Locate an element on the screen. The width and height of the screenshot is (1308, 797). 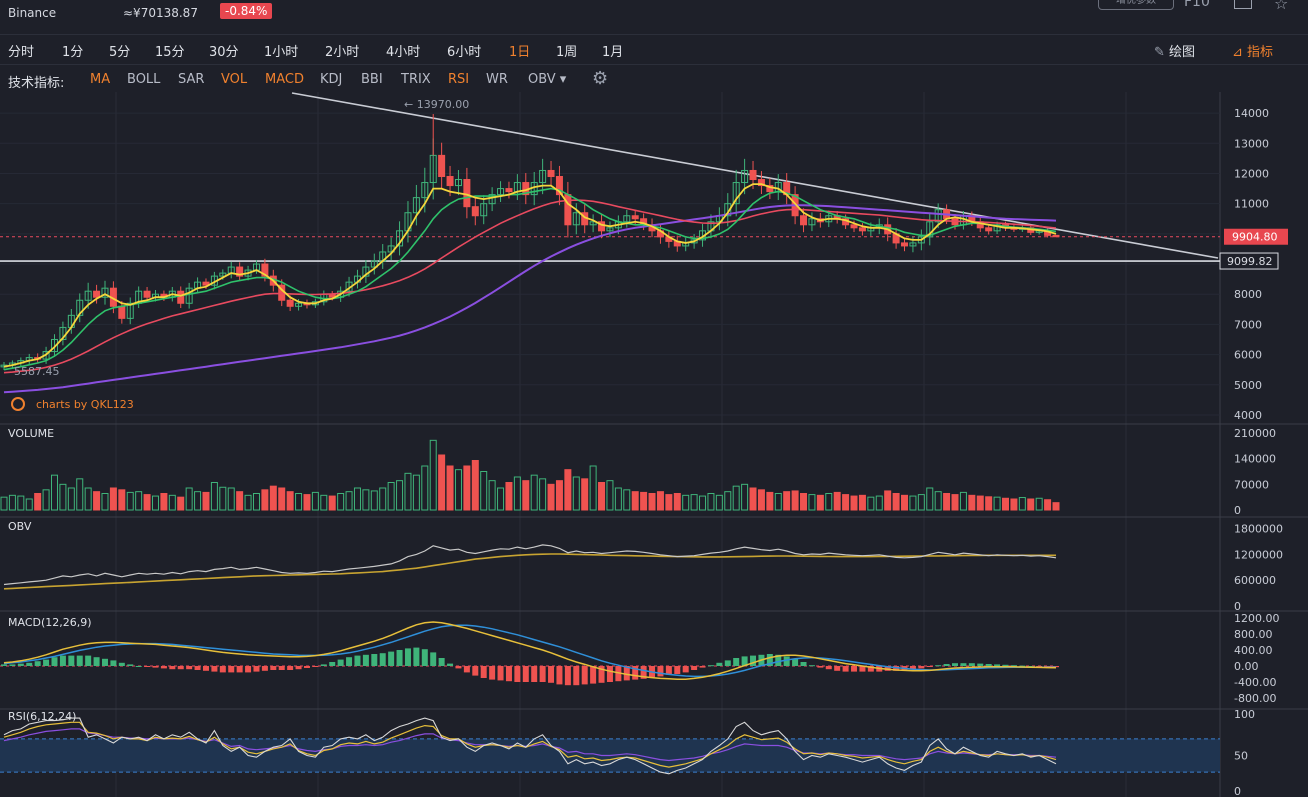
indicator-obv-dropdown: OBV ▾ is located at coordinates (547, 79).